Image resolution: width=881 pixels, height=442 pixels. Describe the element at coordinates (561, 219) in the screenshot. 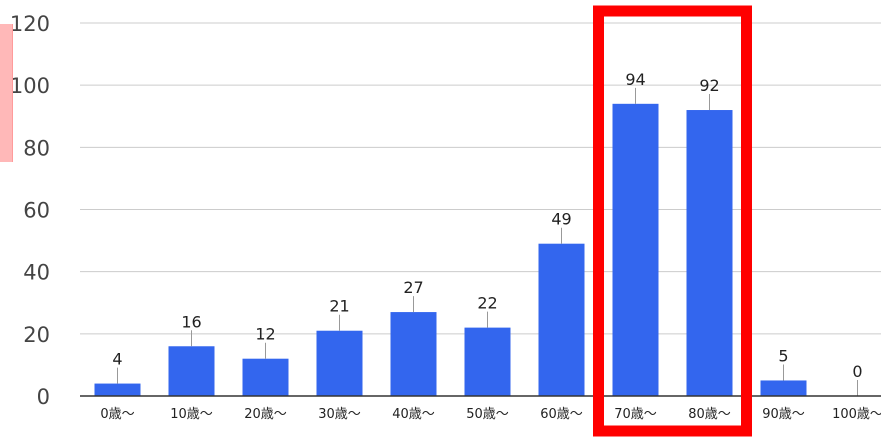

I see `value-label: 49` at that location.